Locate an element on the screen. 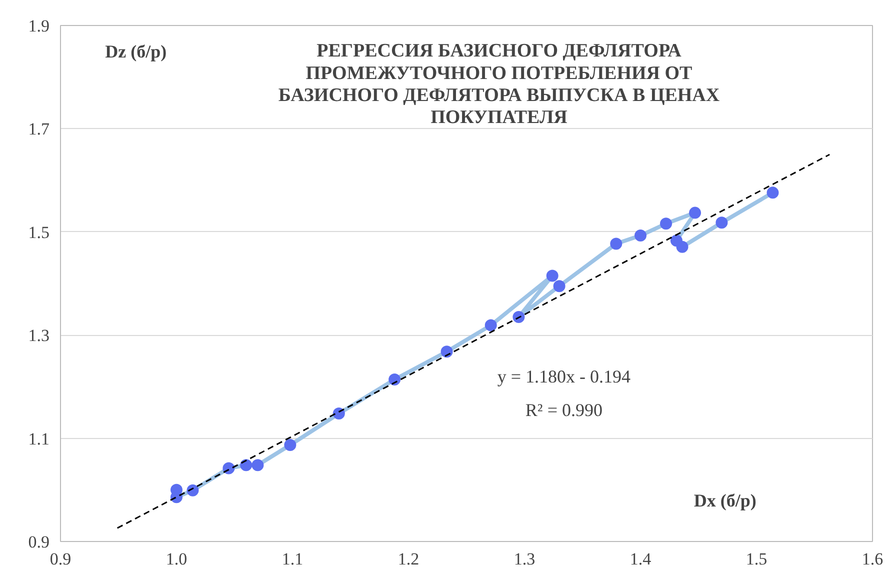 This screenshot has width=890, height=571. x-tick-label: 1.5 is located at coordinates (757, 559).